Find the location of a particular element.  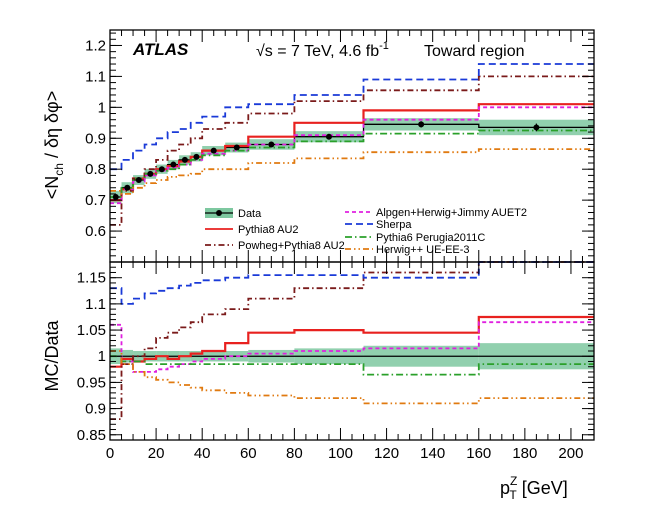

x-axis-title: pZ T [GeV] is located at coordinates (534, 488).